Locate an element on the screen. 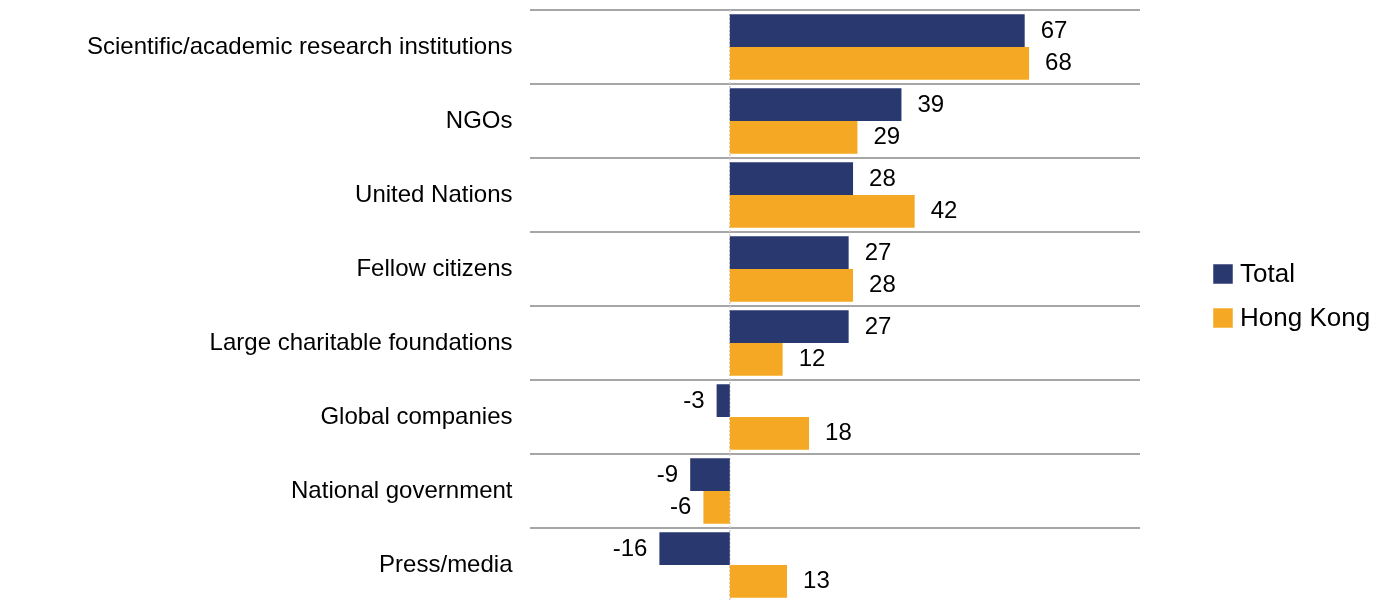 This screenshot has height=600, width=1383. legend-label: Hong Kong is located at coordinates (1305, 317).